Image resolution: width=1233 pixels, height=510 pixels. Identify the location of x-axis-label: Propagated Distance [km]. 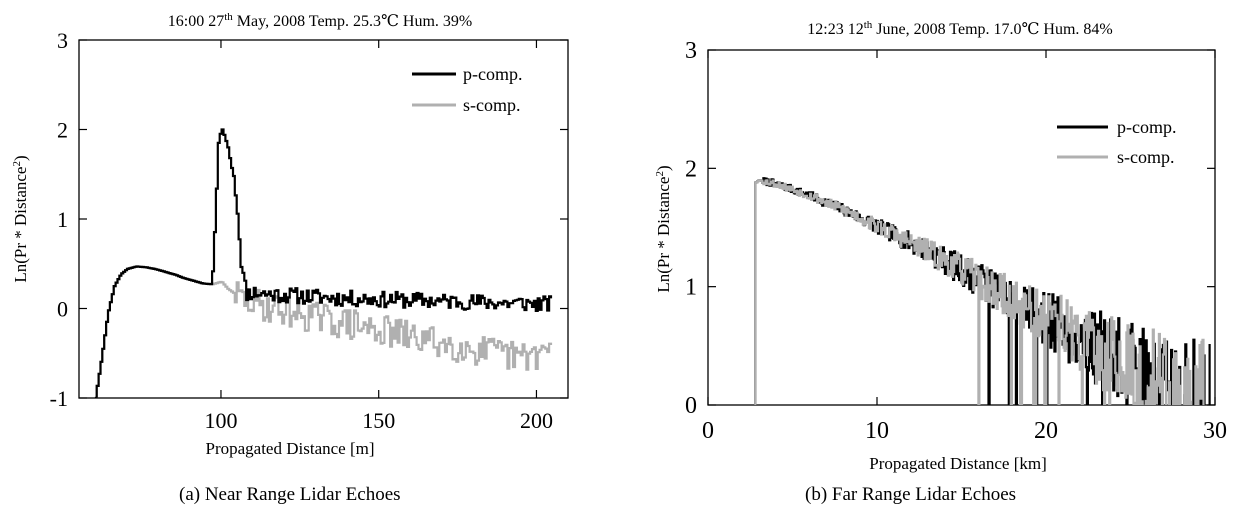
(958, 463).